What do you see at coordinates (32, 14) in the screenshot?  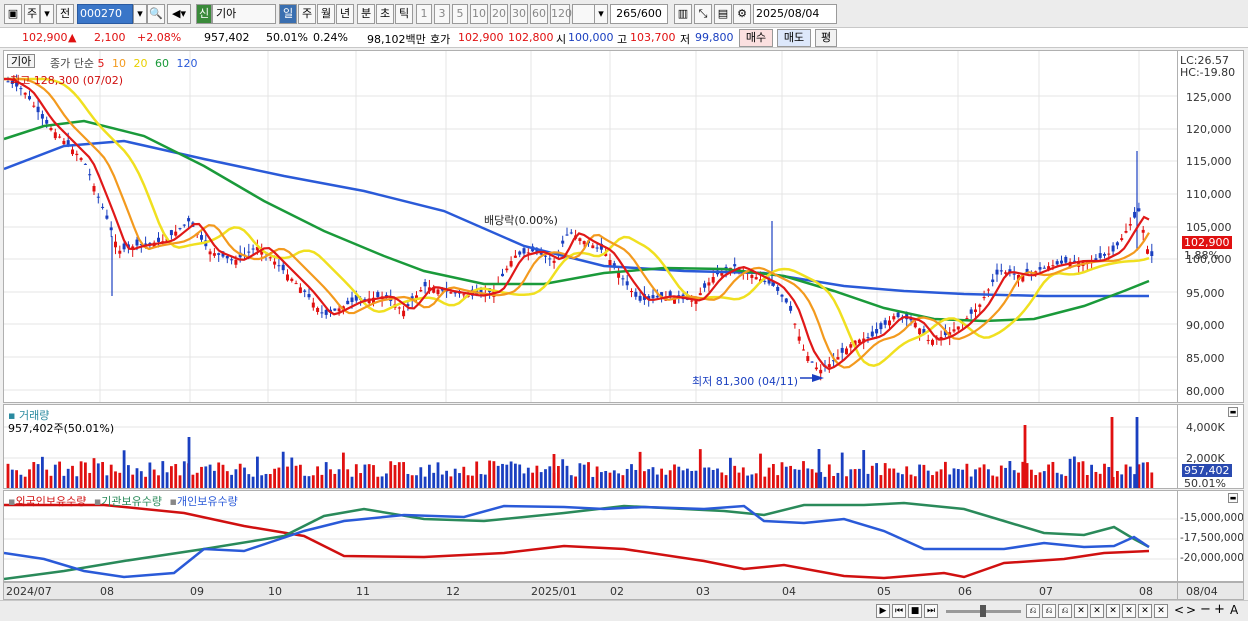 I see `market-select: 주` at bounding box center [32, 14].